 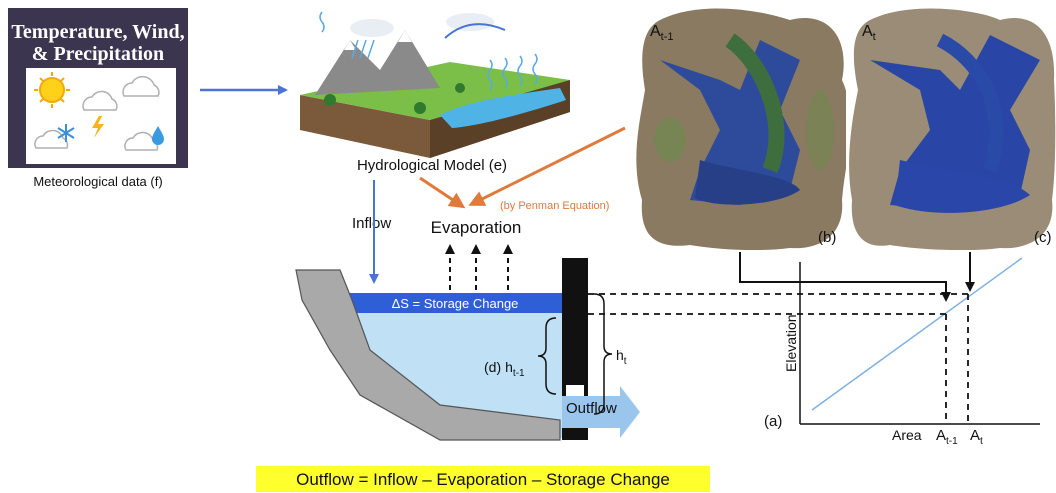 I want to click on meteo-title-line2: & Precipitation, so click(x=98, y=54).